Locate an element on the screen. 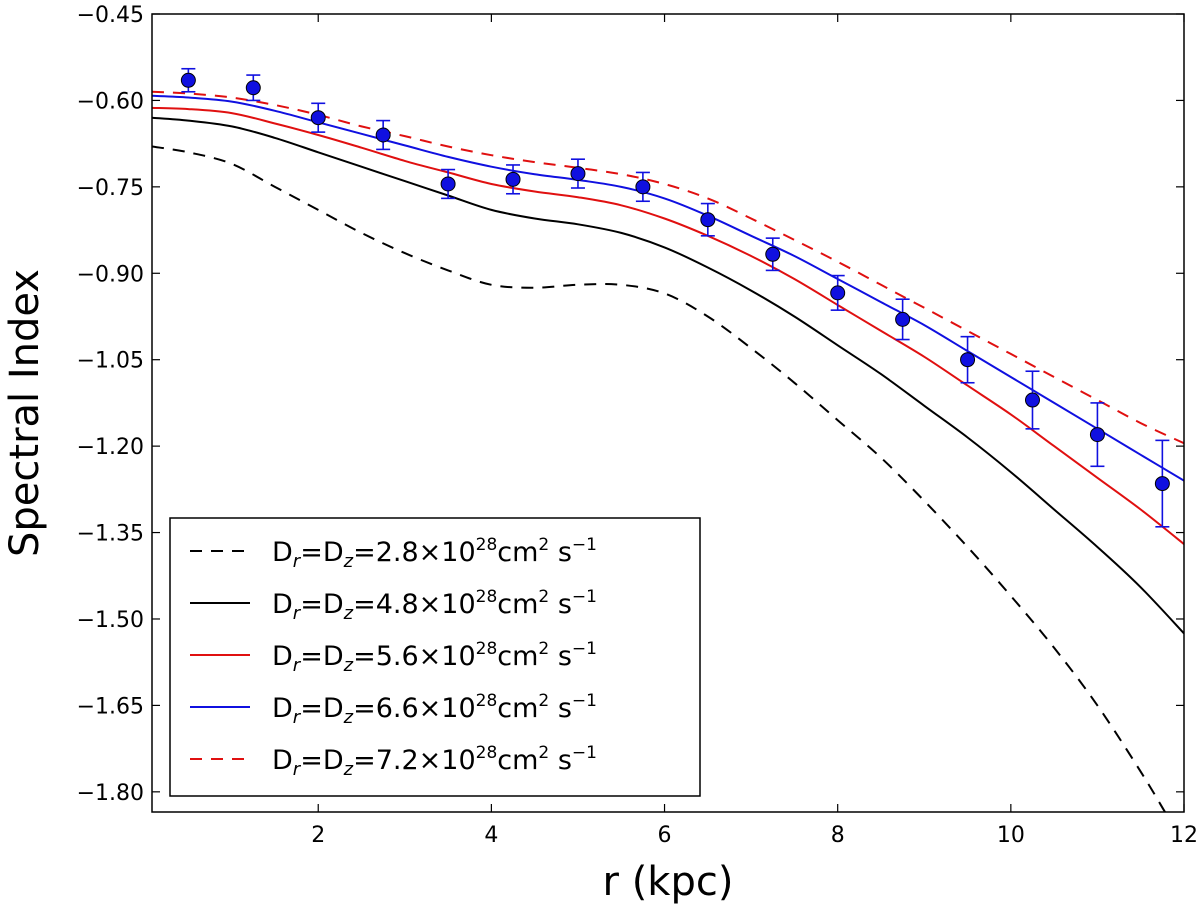 This screenshot has height=908, width=1200. legend-label-3: Dr=Dz=5.6×1028cm2 s−1 is located at coordinates (434, 657).